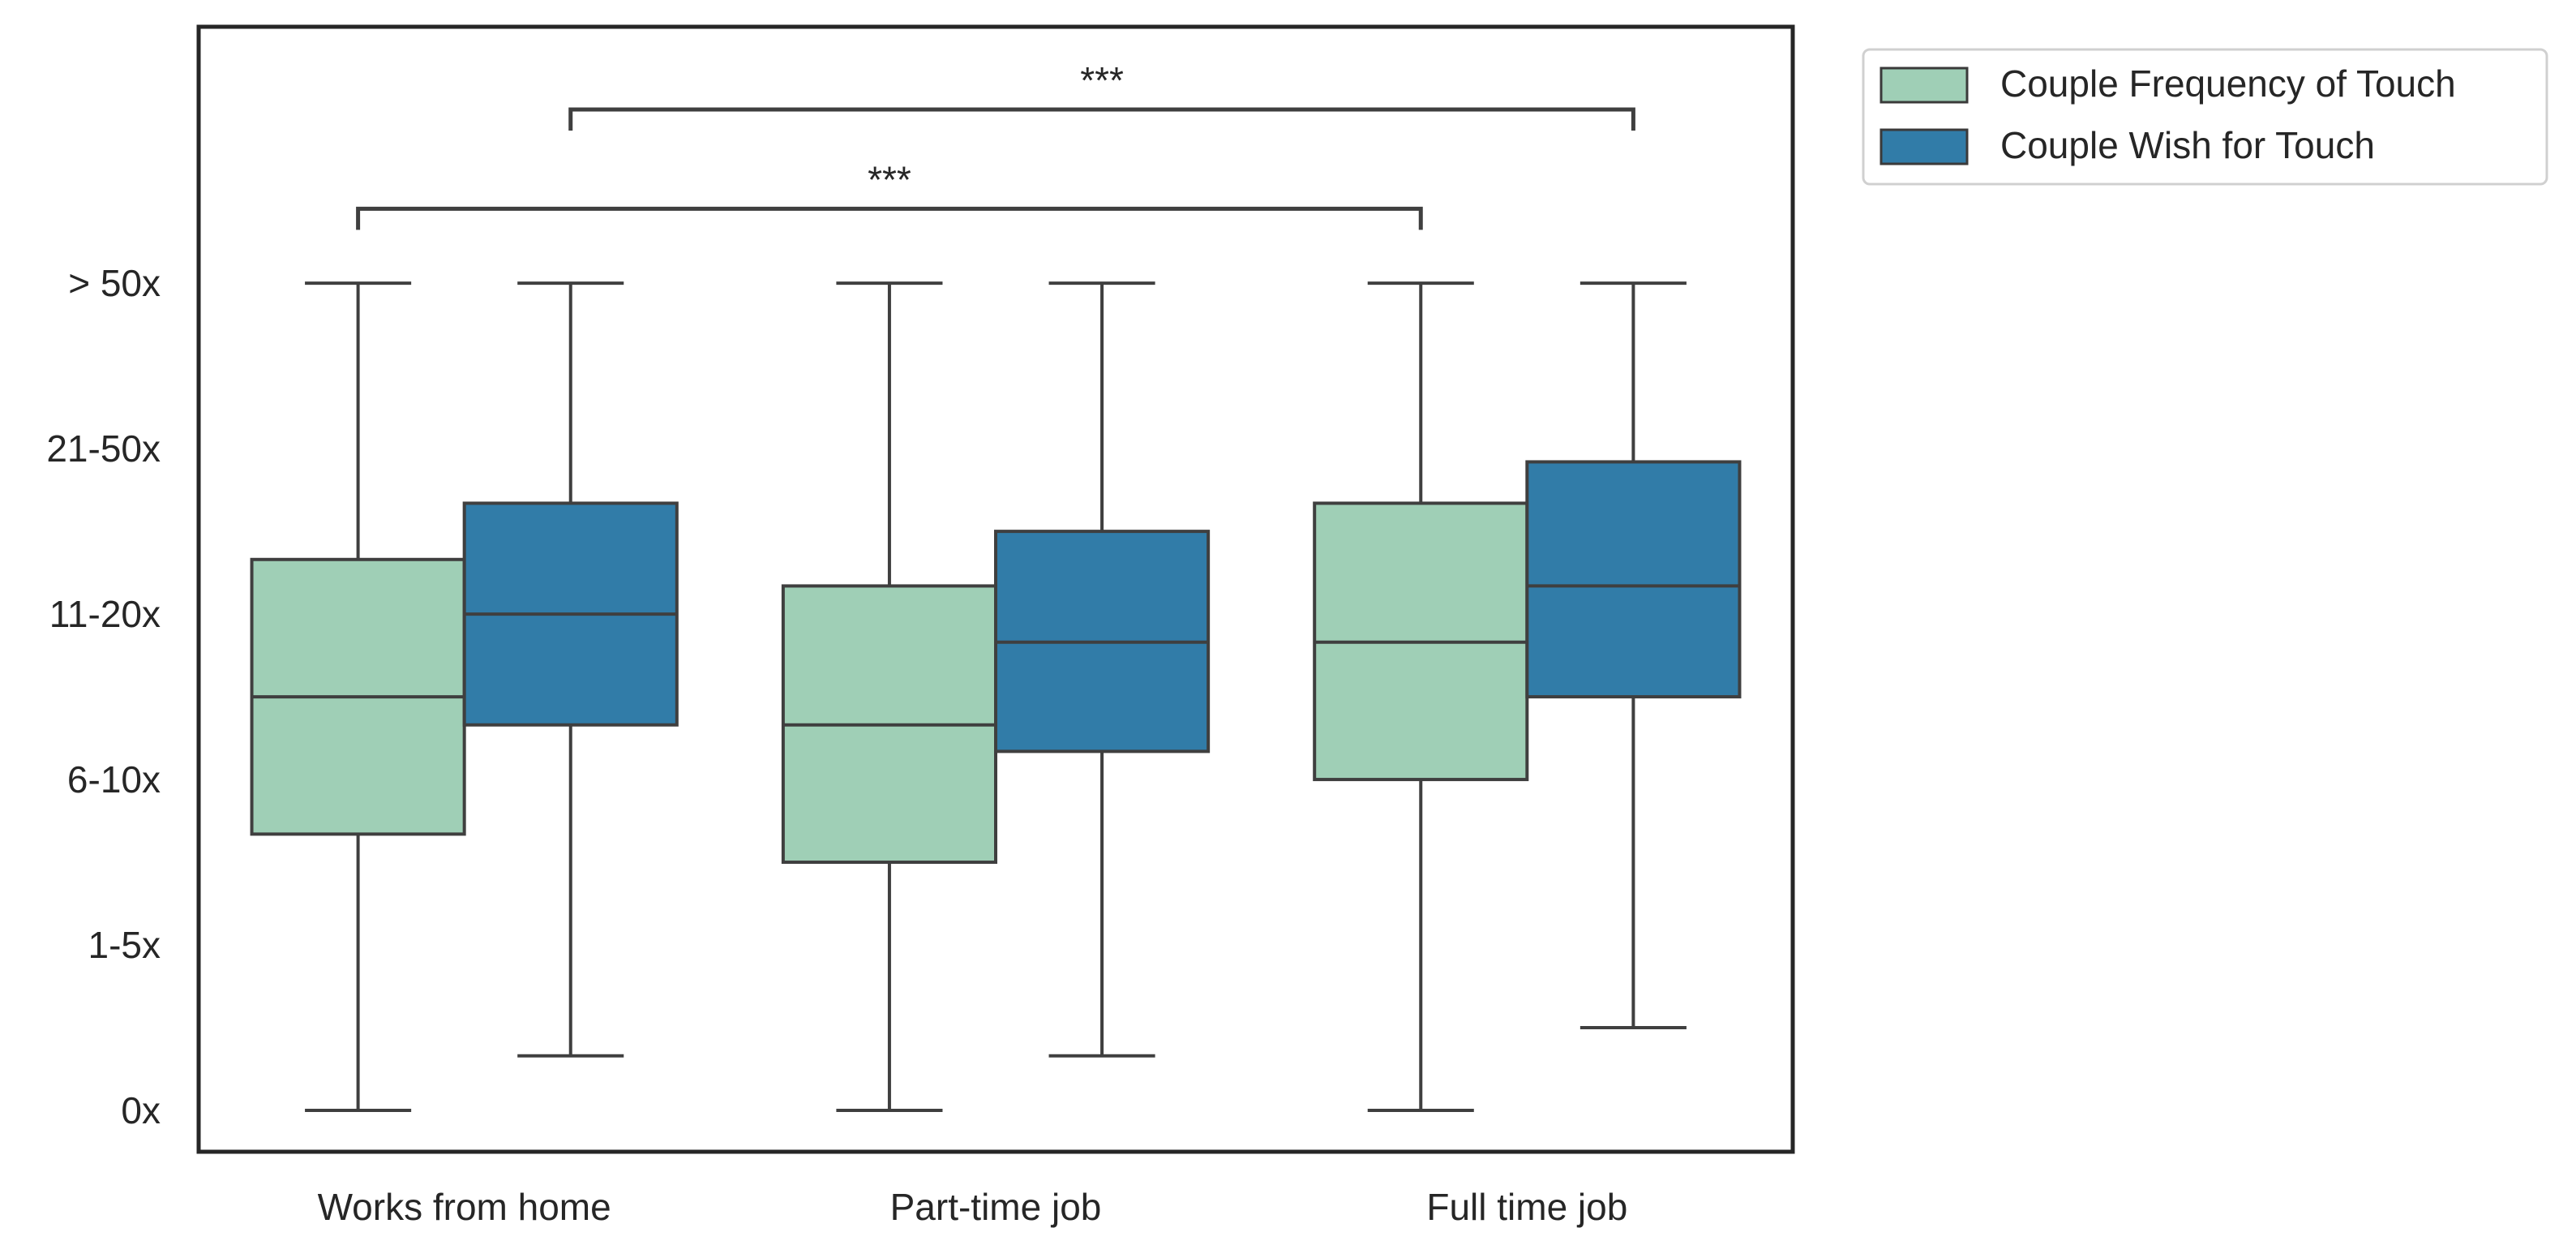 This screenshot has height=1258, width=2576. I want to click on legend-label-wish: Couple Wish for Touch, so click(2187, 145).